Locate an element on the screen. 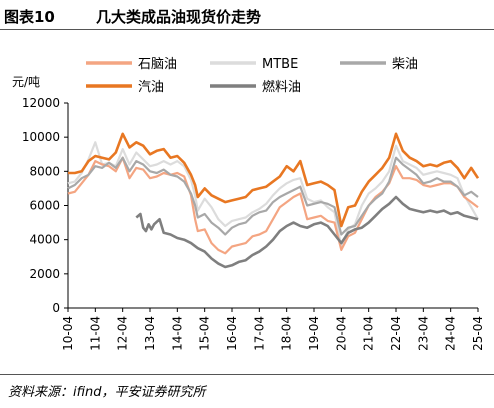 This screenshot has height=408, width=494. x-tick-label: 16-04 is located at coordinates (232, 333).